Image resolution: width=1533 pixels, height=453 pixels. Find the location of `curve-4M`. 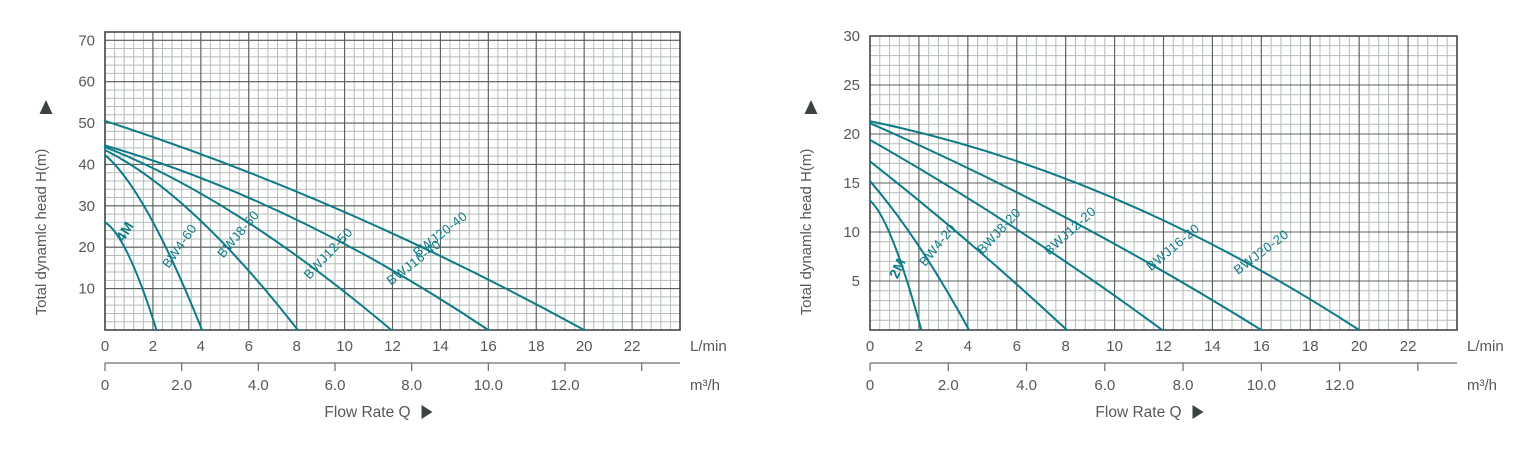

curve-4M is located at coordinates (131, 276).